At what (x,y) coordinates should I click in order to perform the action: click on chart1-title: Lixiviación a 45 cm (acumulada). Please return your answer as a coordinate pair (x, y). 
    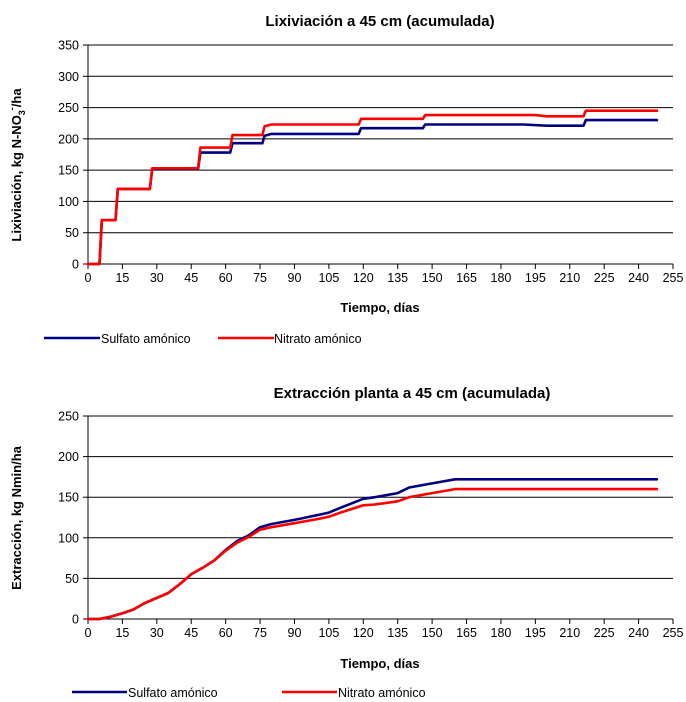
    Looking at the image, I should click on (379, 21).